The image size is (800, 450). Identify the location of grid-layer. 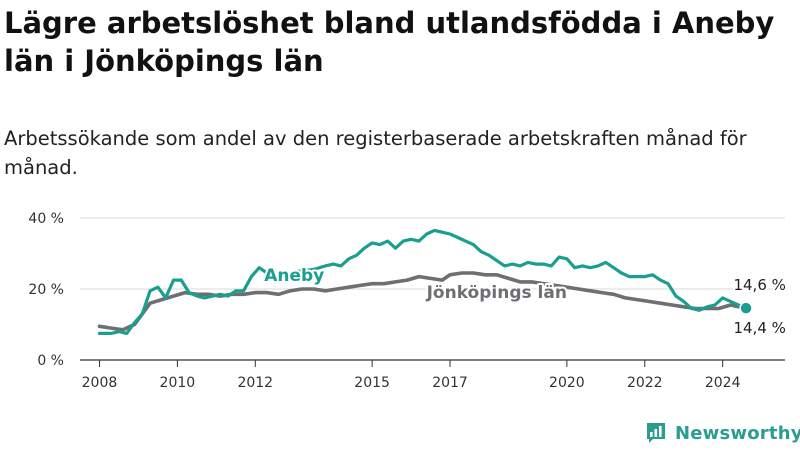
(432, 253).